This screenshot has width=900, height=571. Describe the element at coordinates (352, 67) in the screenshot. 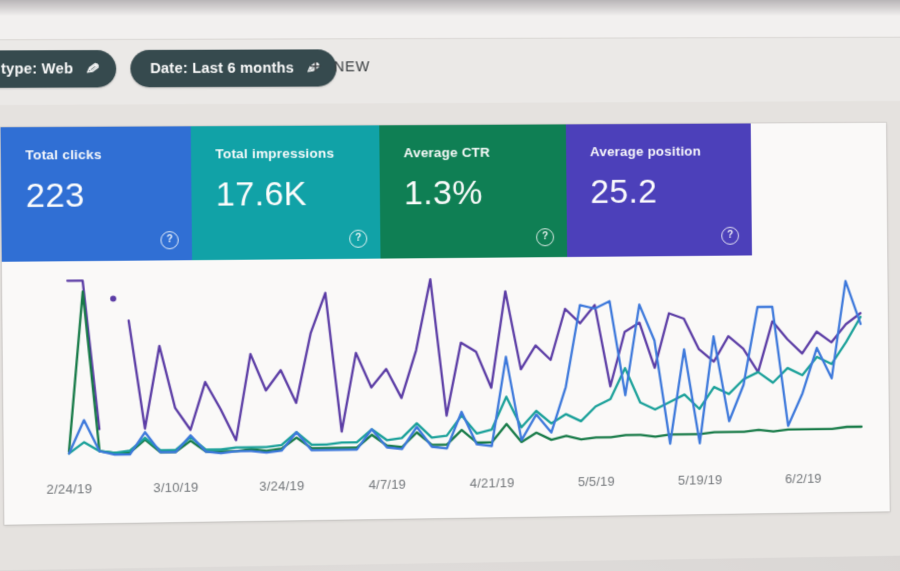

I see `new-filter-button-label: NEW` at that location.